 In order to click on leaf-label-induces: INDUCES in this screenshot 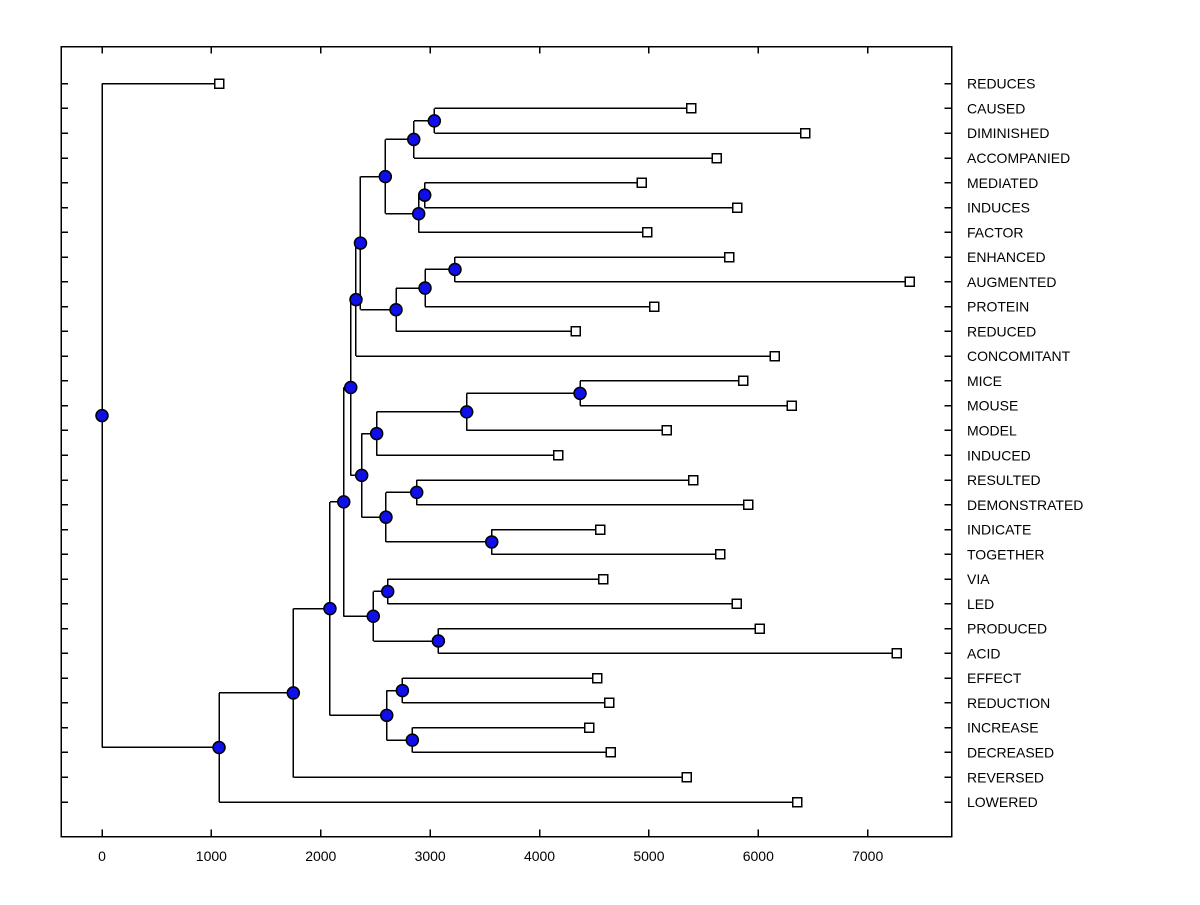, I will do `click(998, 208)`.